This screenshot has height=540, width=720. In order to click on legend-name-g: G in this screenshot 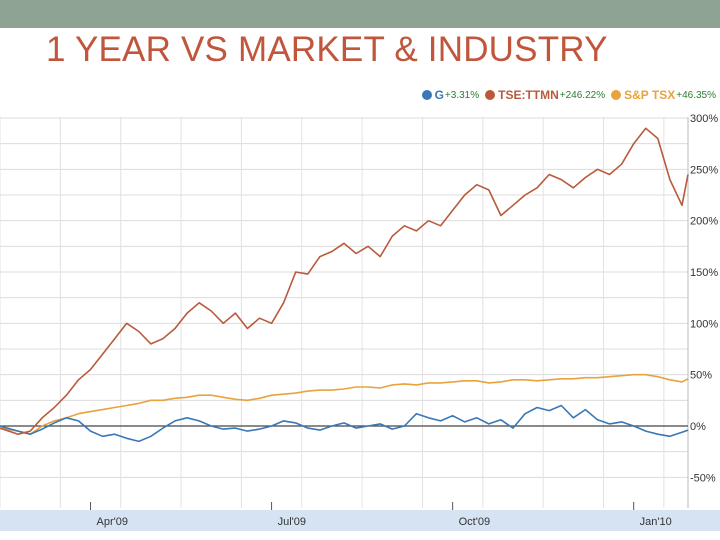, I will do `click(439, 95)`.